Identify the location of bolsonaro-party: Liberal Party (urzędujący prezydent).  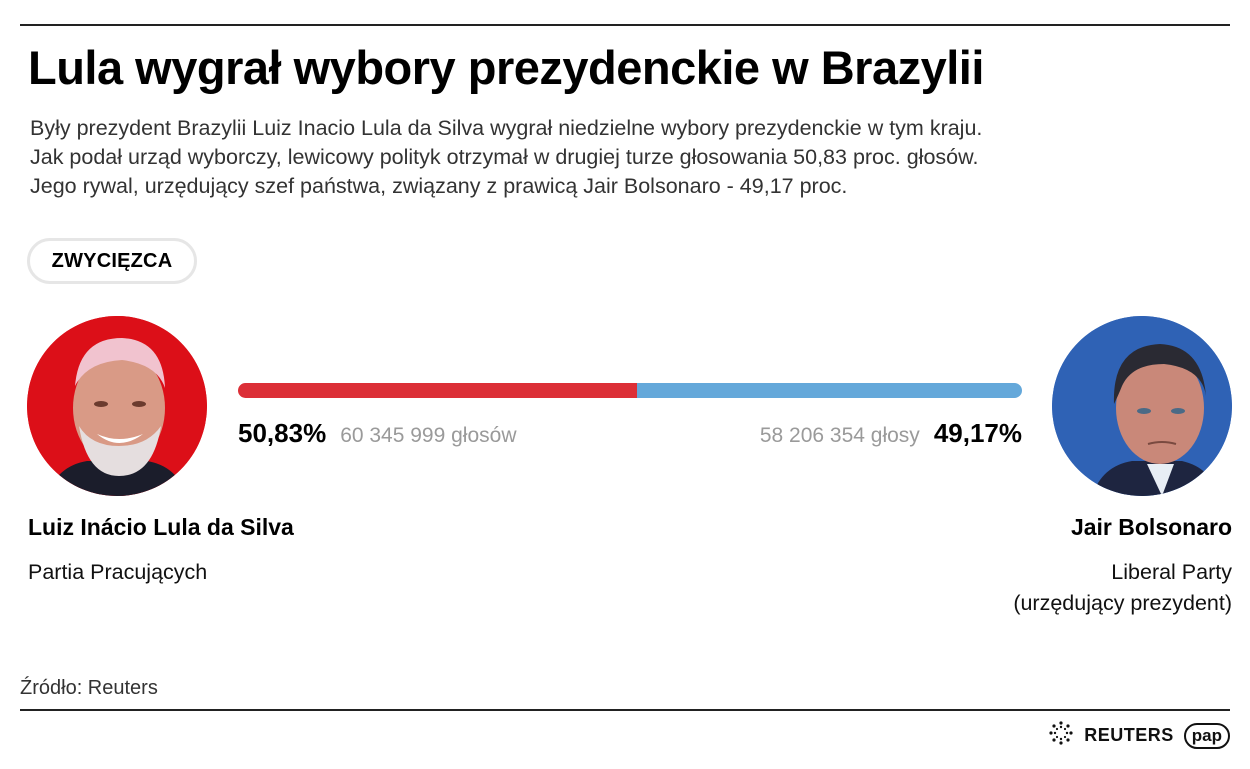
(1122, 588).